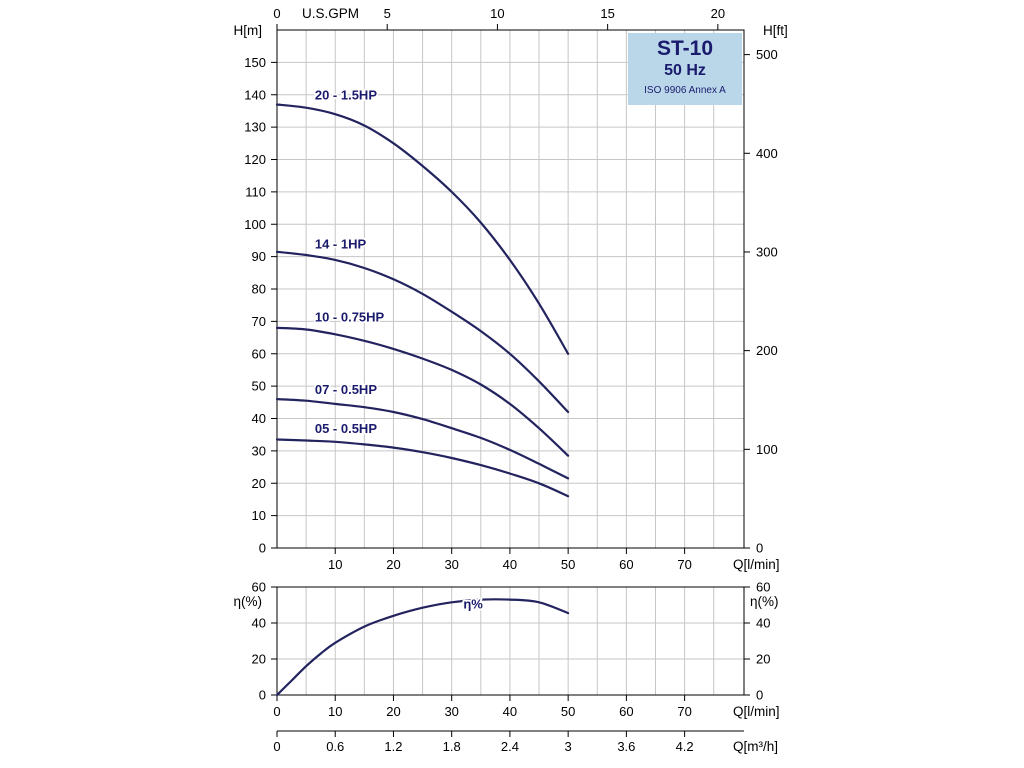 This screenshot has height=768, width=1024. I want to click on eff-x-tick-label-lmin: 20, so click(393, 711).